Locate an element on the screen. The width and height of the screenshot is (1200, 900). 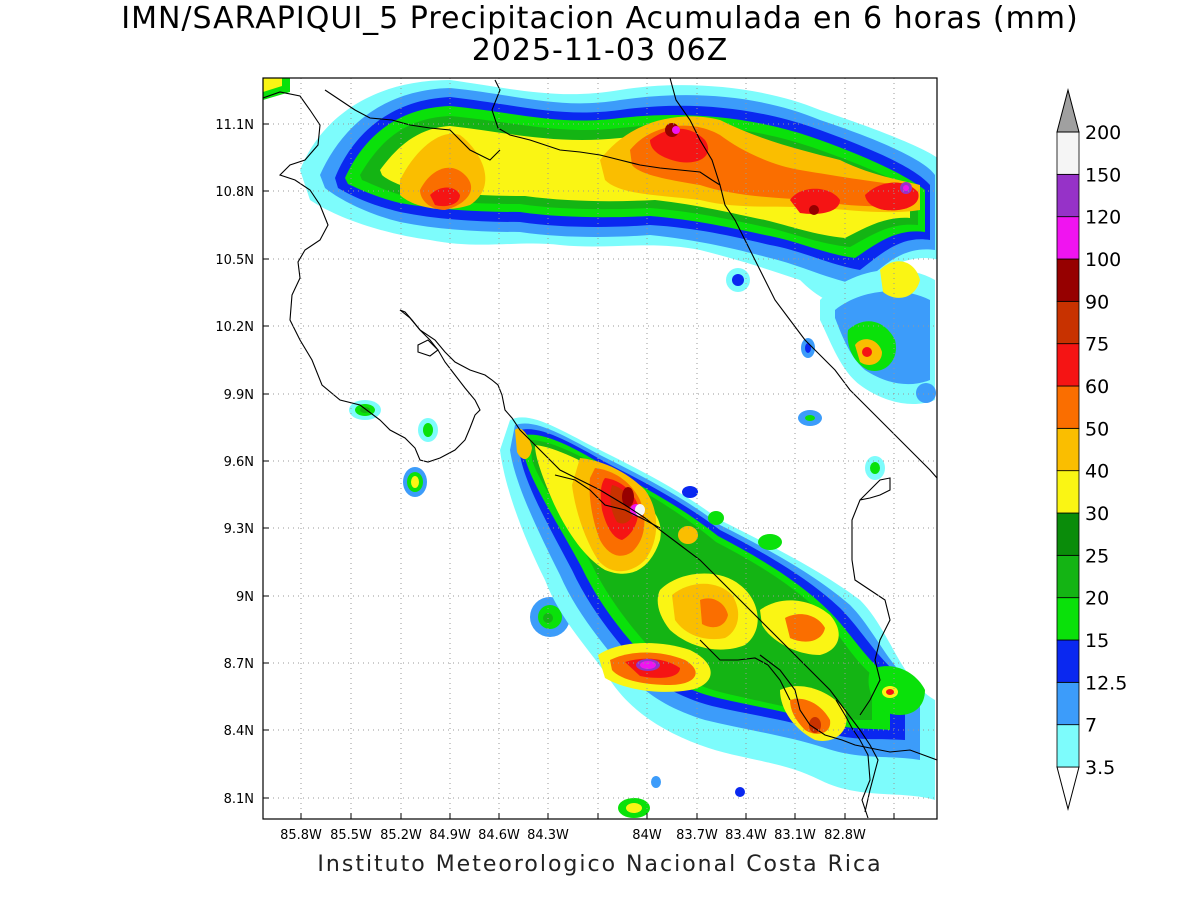
x-tick-label: 84.3W is located at coordinates (548, 835).